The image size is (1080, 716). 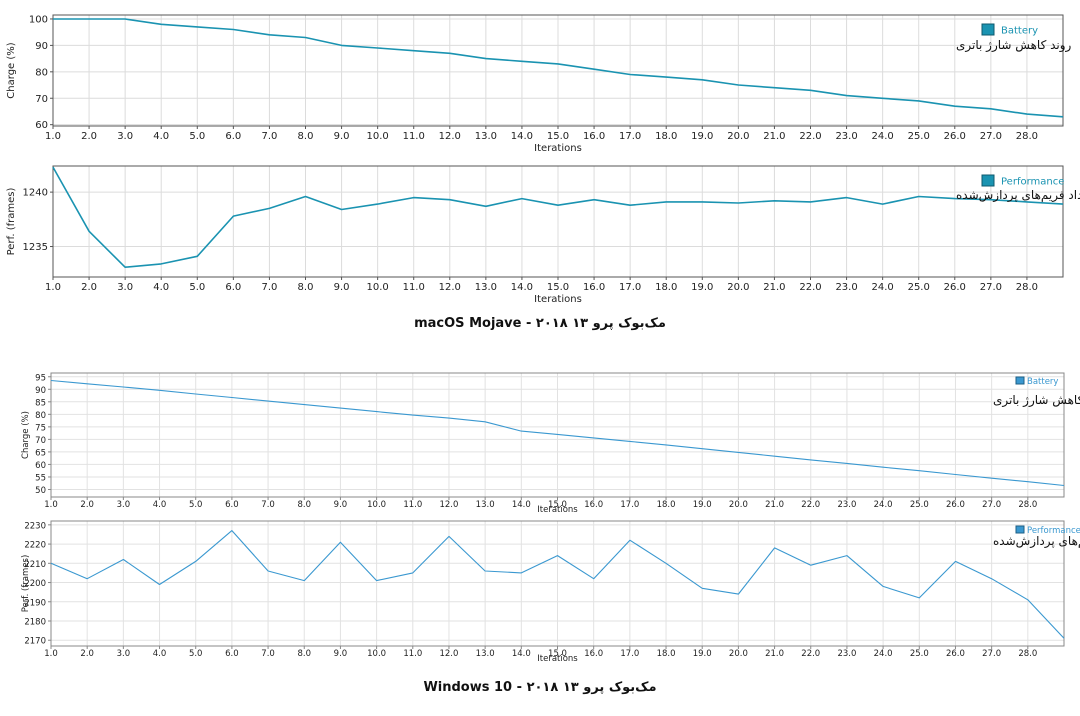 What do you see at coordinates (1032, 182) in the screenshot?
I see `legend-label: Performance` at bounding box center [1032, 182].